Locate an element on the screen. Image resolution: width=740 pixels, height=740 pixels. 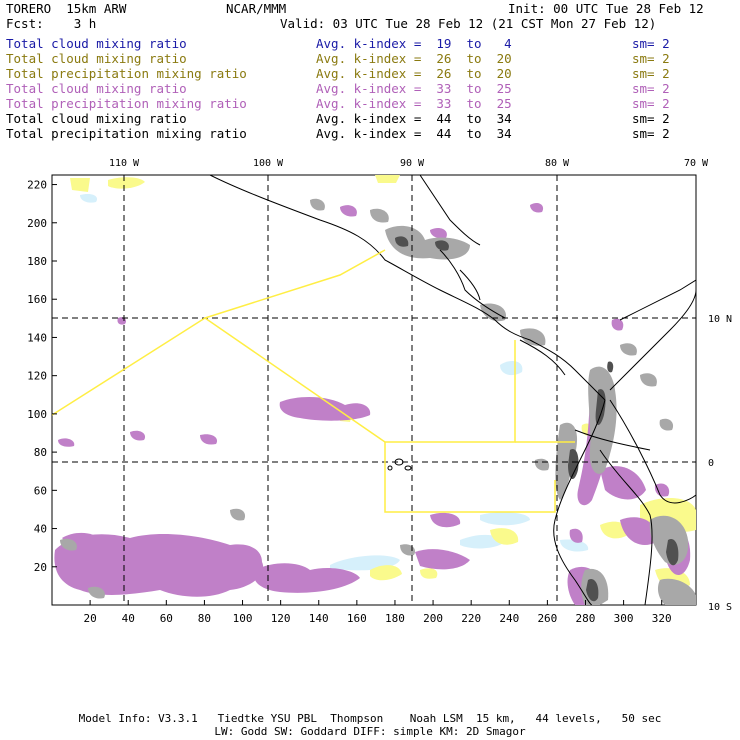
y-tick-label: 100 is located at coordinates (37, 414).